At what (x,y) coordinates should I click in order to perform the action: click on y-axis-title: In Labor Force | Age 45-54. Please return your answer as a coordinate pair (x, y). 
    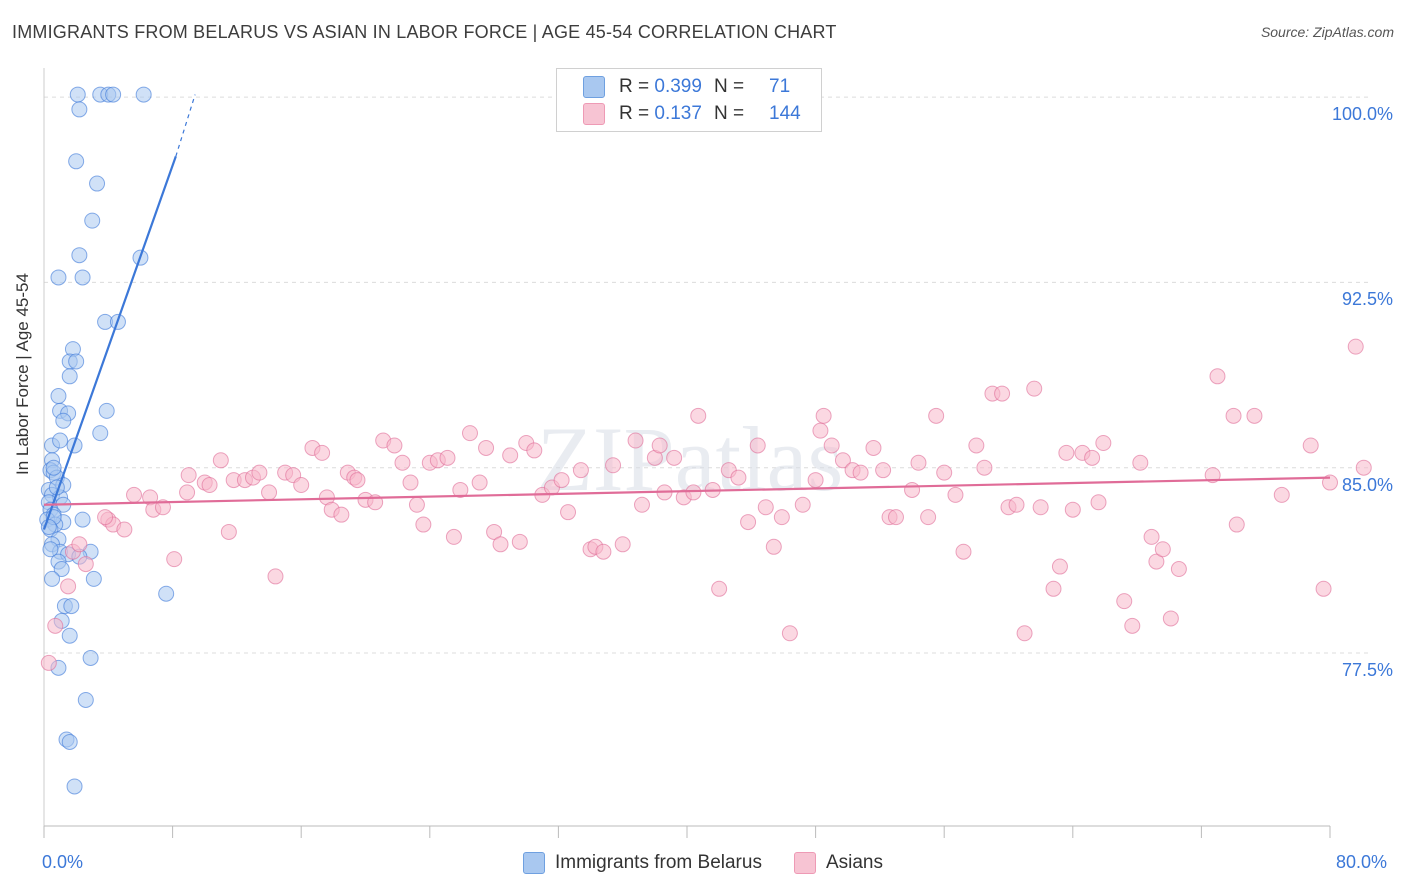
    Looking at the image, I should click on (22, 374).